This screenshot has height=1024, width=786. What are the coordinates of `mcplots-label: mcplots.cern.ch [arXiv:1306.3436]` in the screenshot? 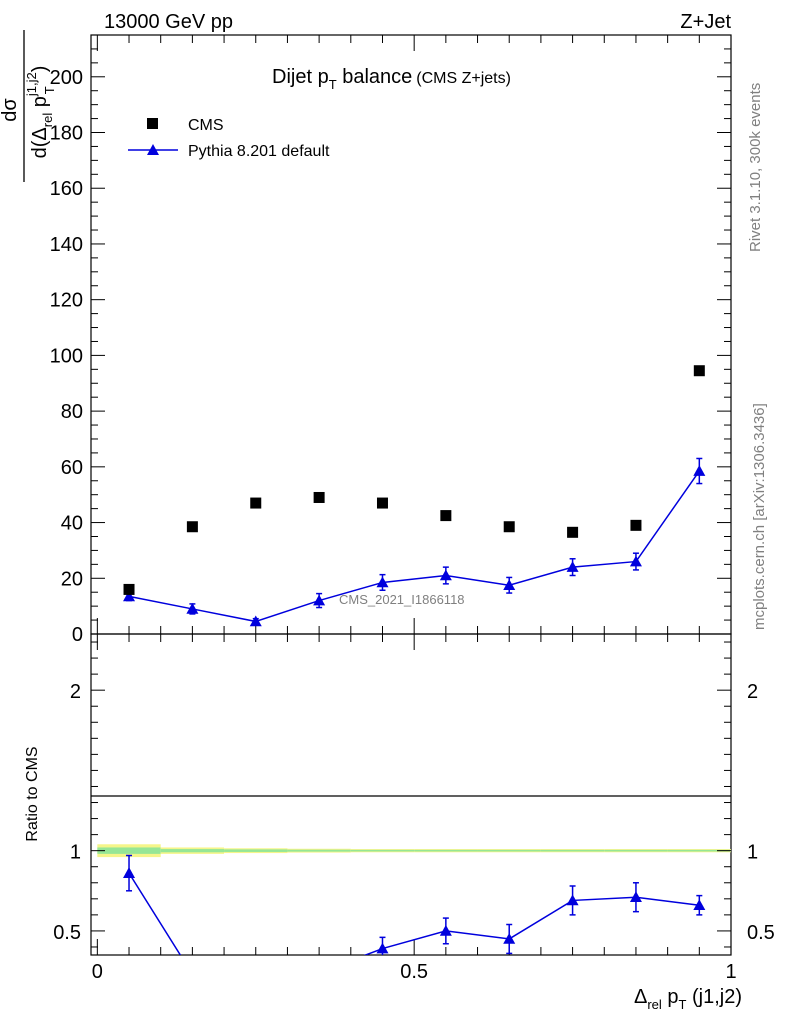 It's located at (759, 516).